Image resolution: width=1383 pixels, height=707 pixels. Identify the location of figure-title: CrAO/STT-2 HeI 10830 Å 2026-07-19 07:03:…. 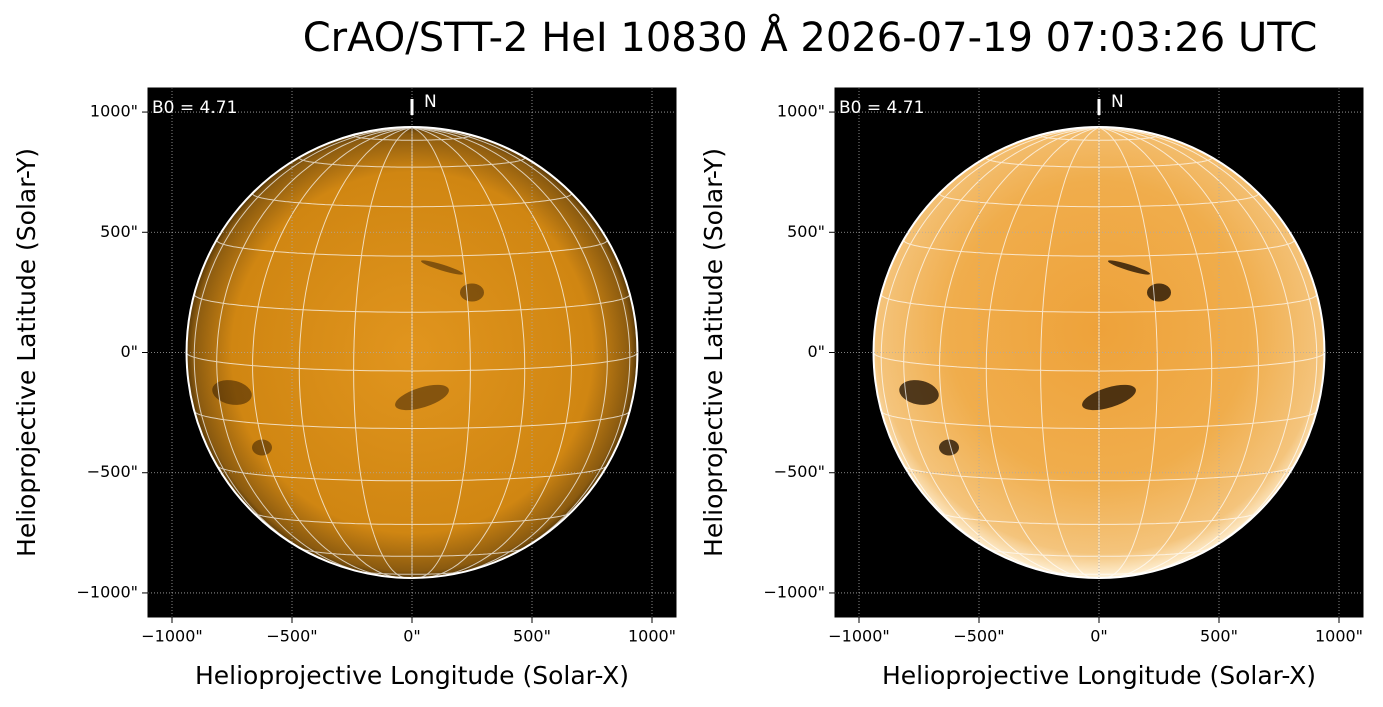
(810, 37).